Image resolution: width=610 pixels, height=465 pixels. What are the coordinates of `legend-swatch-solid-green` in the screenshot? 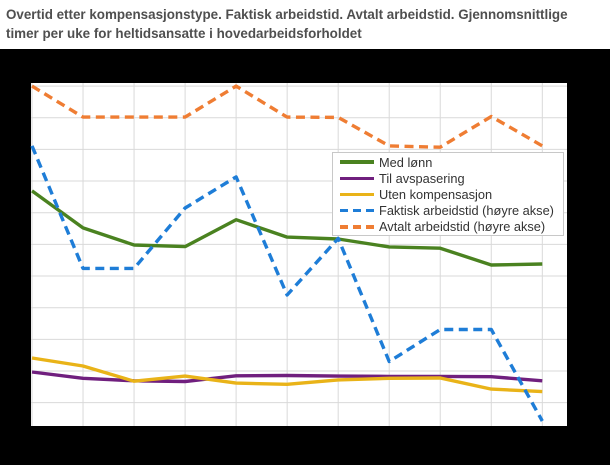 It's located at (357, 162).